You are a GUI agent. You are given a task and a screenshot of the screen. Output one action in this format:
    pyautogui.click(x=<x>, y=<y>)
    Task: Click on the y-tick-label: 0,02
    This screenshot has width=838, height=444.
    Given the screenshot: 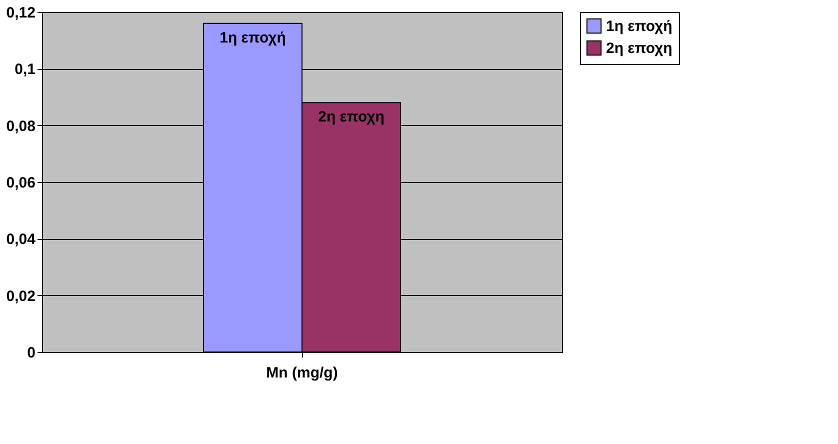 What is the action you would take?
    pyautogui.click(x=21, y=296)
    